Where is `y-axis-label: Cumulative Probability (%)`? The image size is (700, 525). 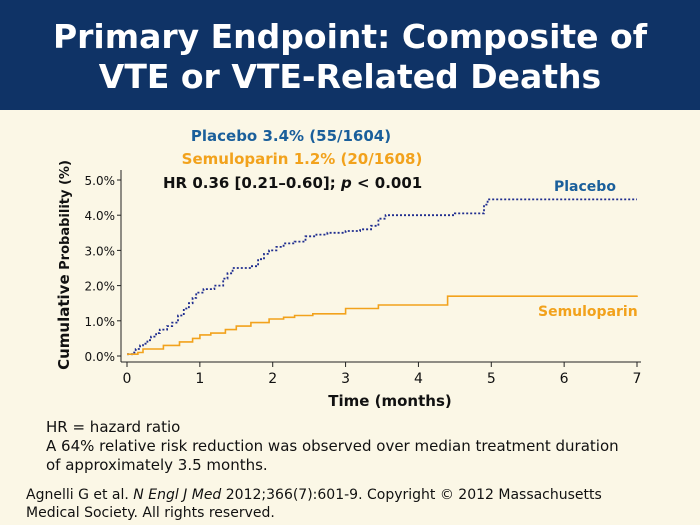 y-axis-label: Cumulative Probability (%) is located at coordinates (64, 265).